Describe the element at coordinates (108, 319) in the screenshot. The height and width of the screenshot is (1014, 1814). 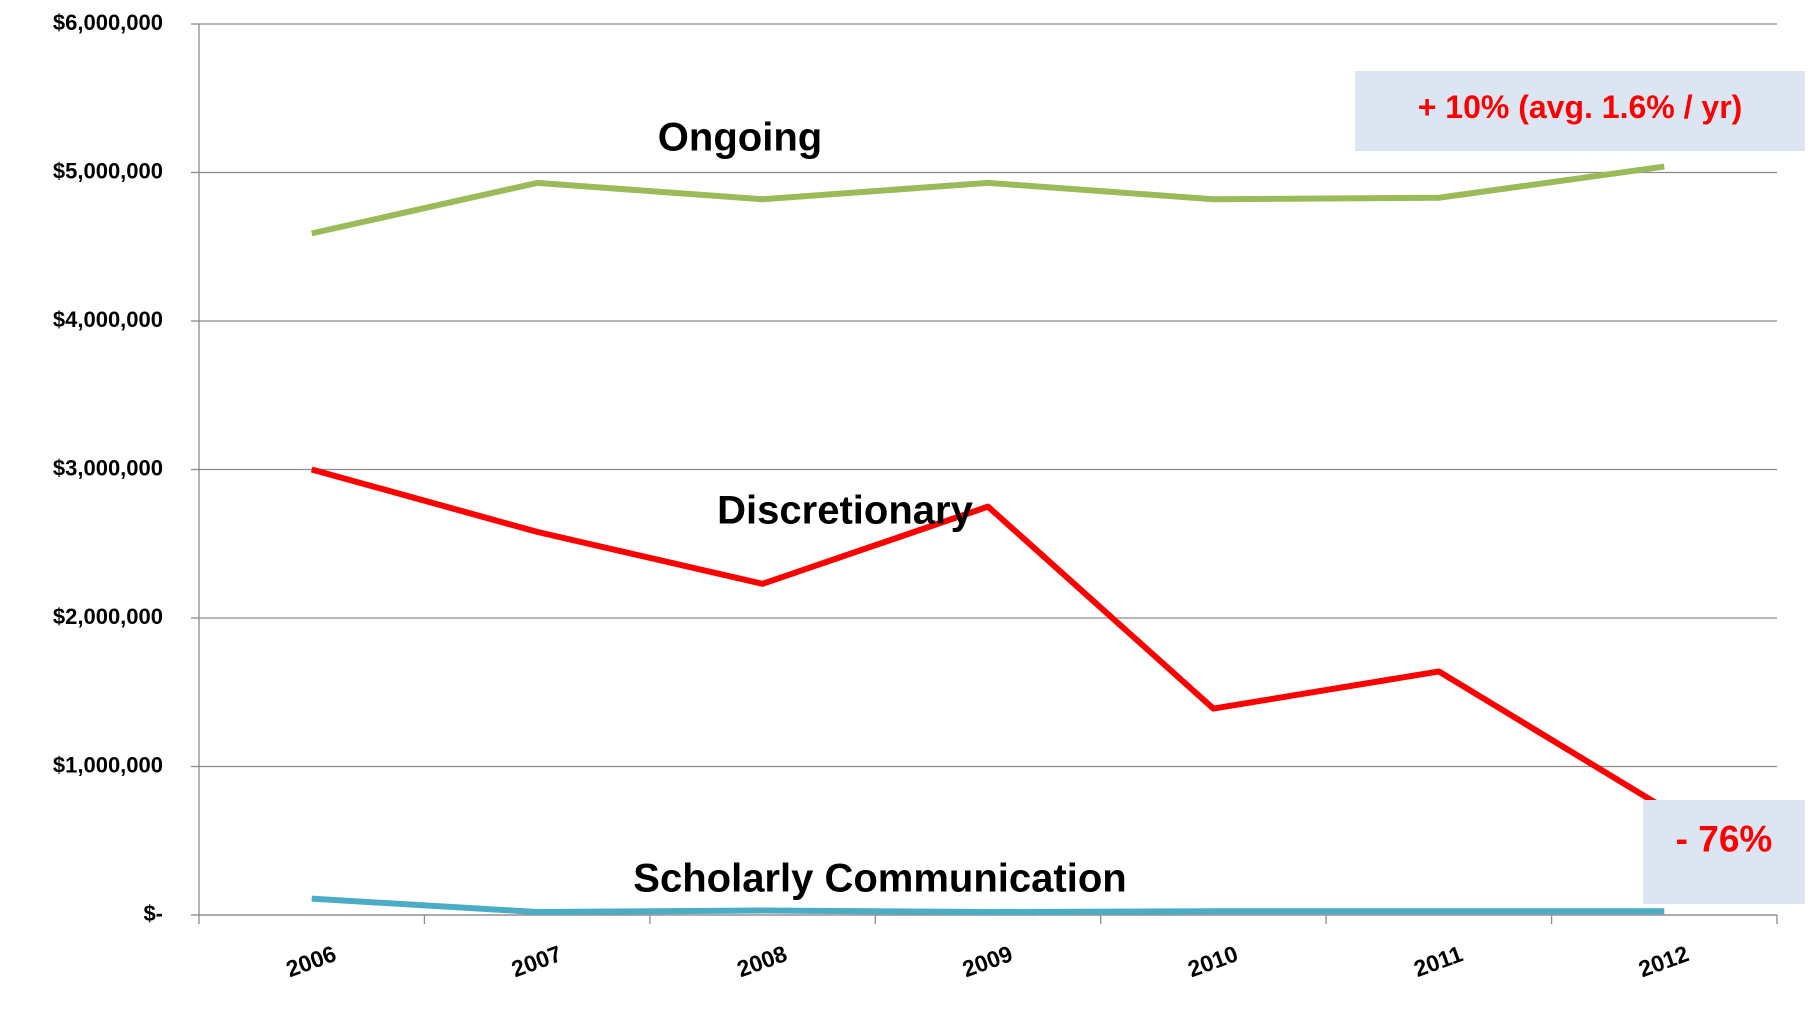
I see `y-tick-label: $4,000,000` at that location.